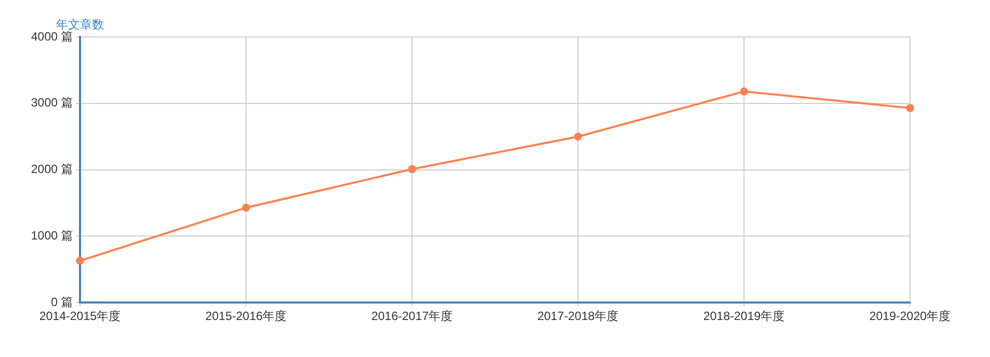  I want to click on y-axis-title: 年文章数, so click(80, 24).